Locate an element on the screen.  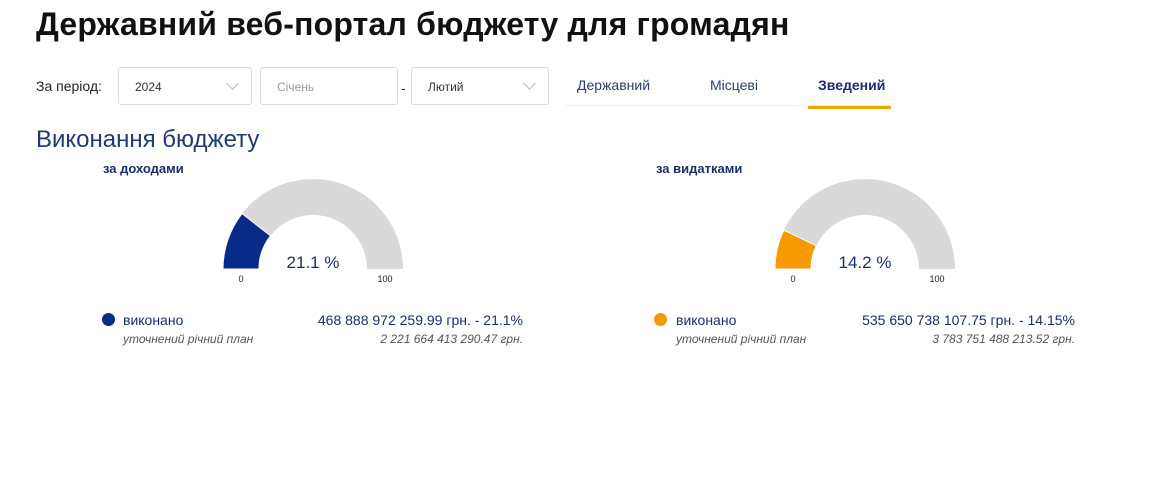
year-select-value: 2024 is located at coordinates (148, 87).